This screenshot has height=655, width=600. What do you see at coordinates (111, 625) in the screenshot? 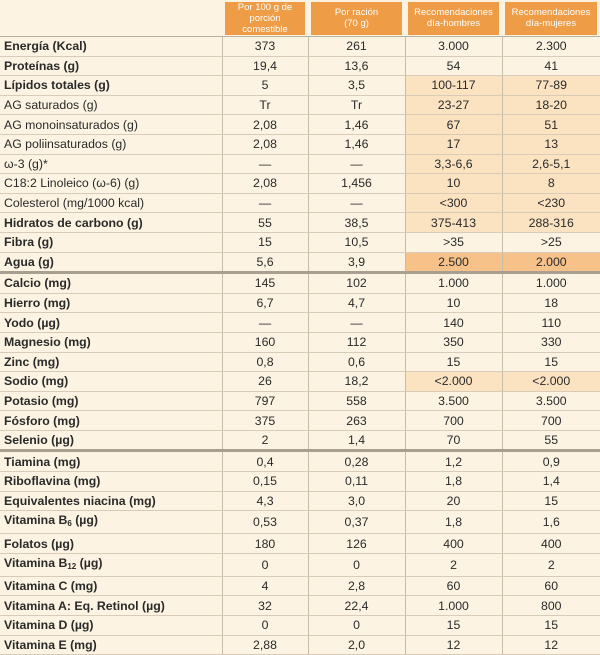
I see `nutrient-label: Vitamina D (µg)` at bounding box center [111, 625].